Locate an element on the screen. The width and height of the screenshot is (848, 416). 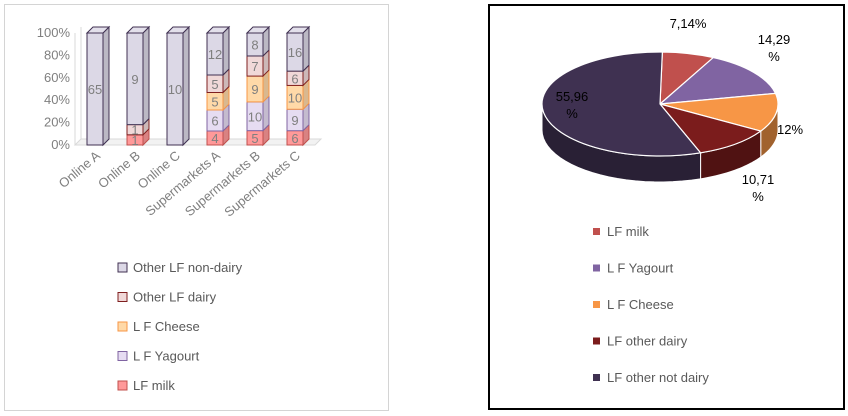
pie-data-label-line: 10,71 is located at coordinates (758, 179).